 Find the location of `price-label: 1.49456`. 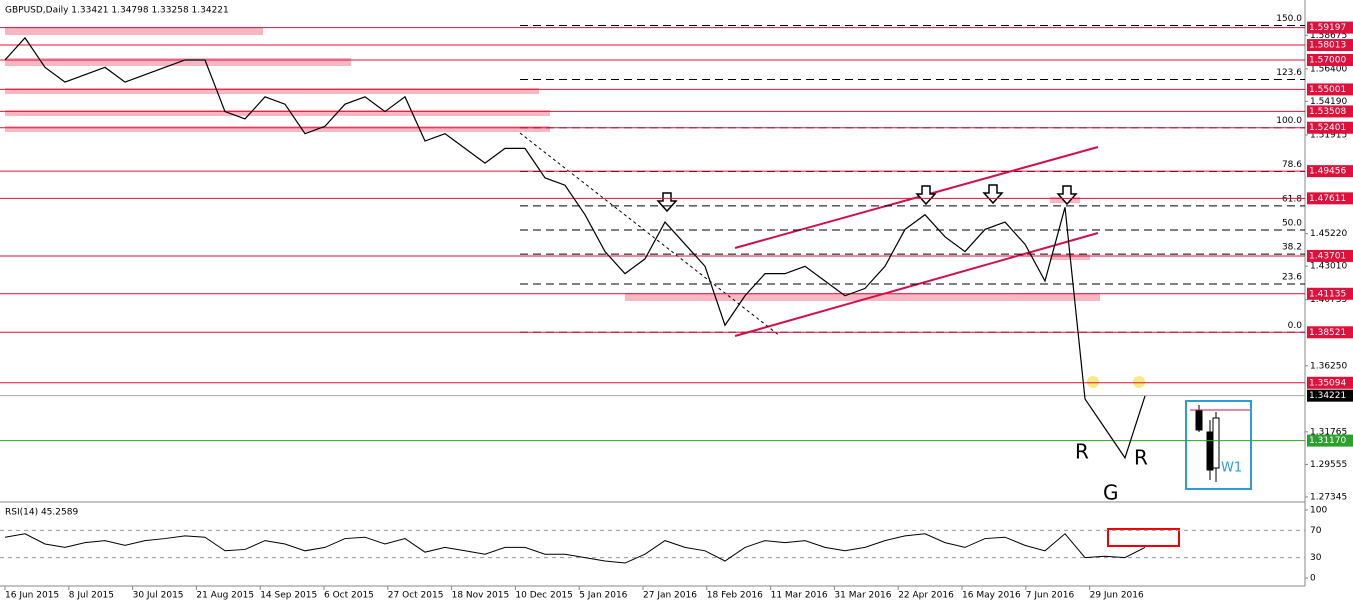

price-label: 1.49456 is located at coordinates (1327, 172).